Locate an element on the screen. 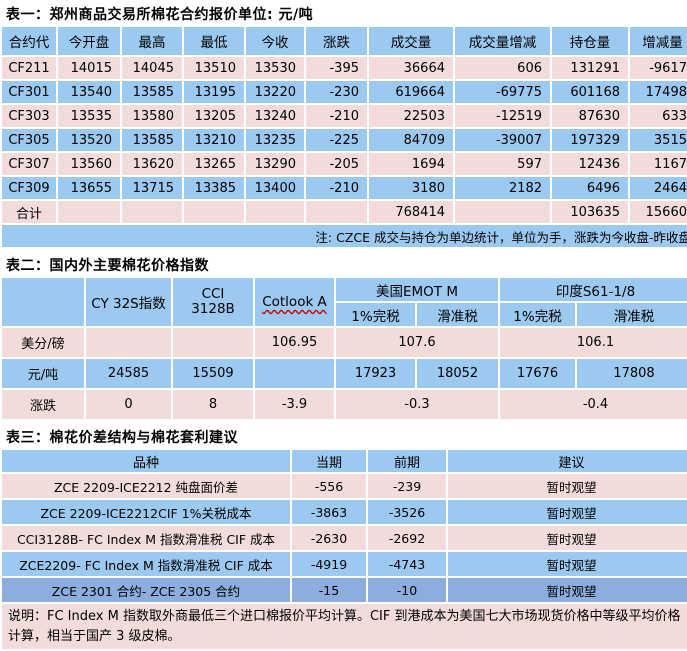 The height and width of the screenshot is (651, 687). contract-code: 合计 is located at coordinates (29, 212).